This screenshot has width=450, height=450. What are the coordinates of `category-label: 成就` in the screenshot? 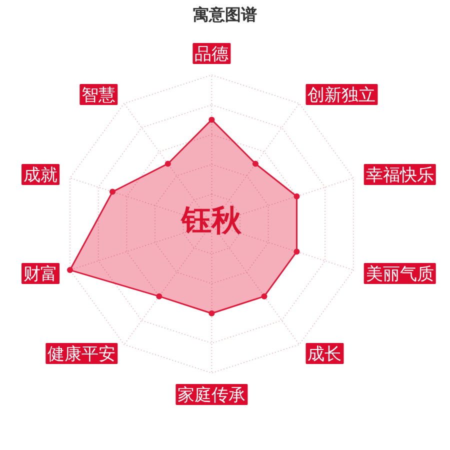 It's located at (41, 175).